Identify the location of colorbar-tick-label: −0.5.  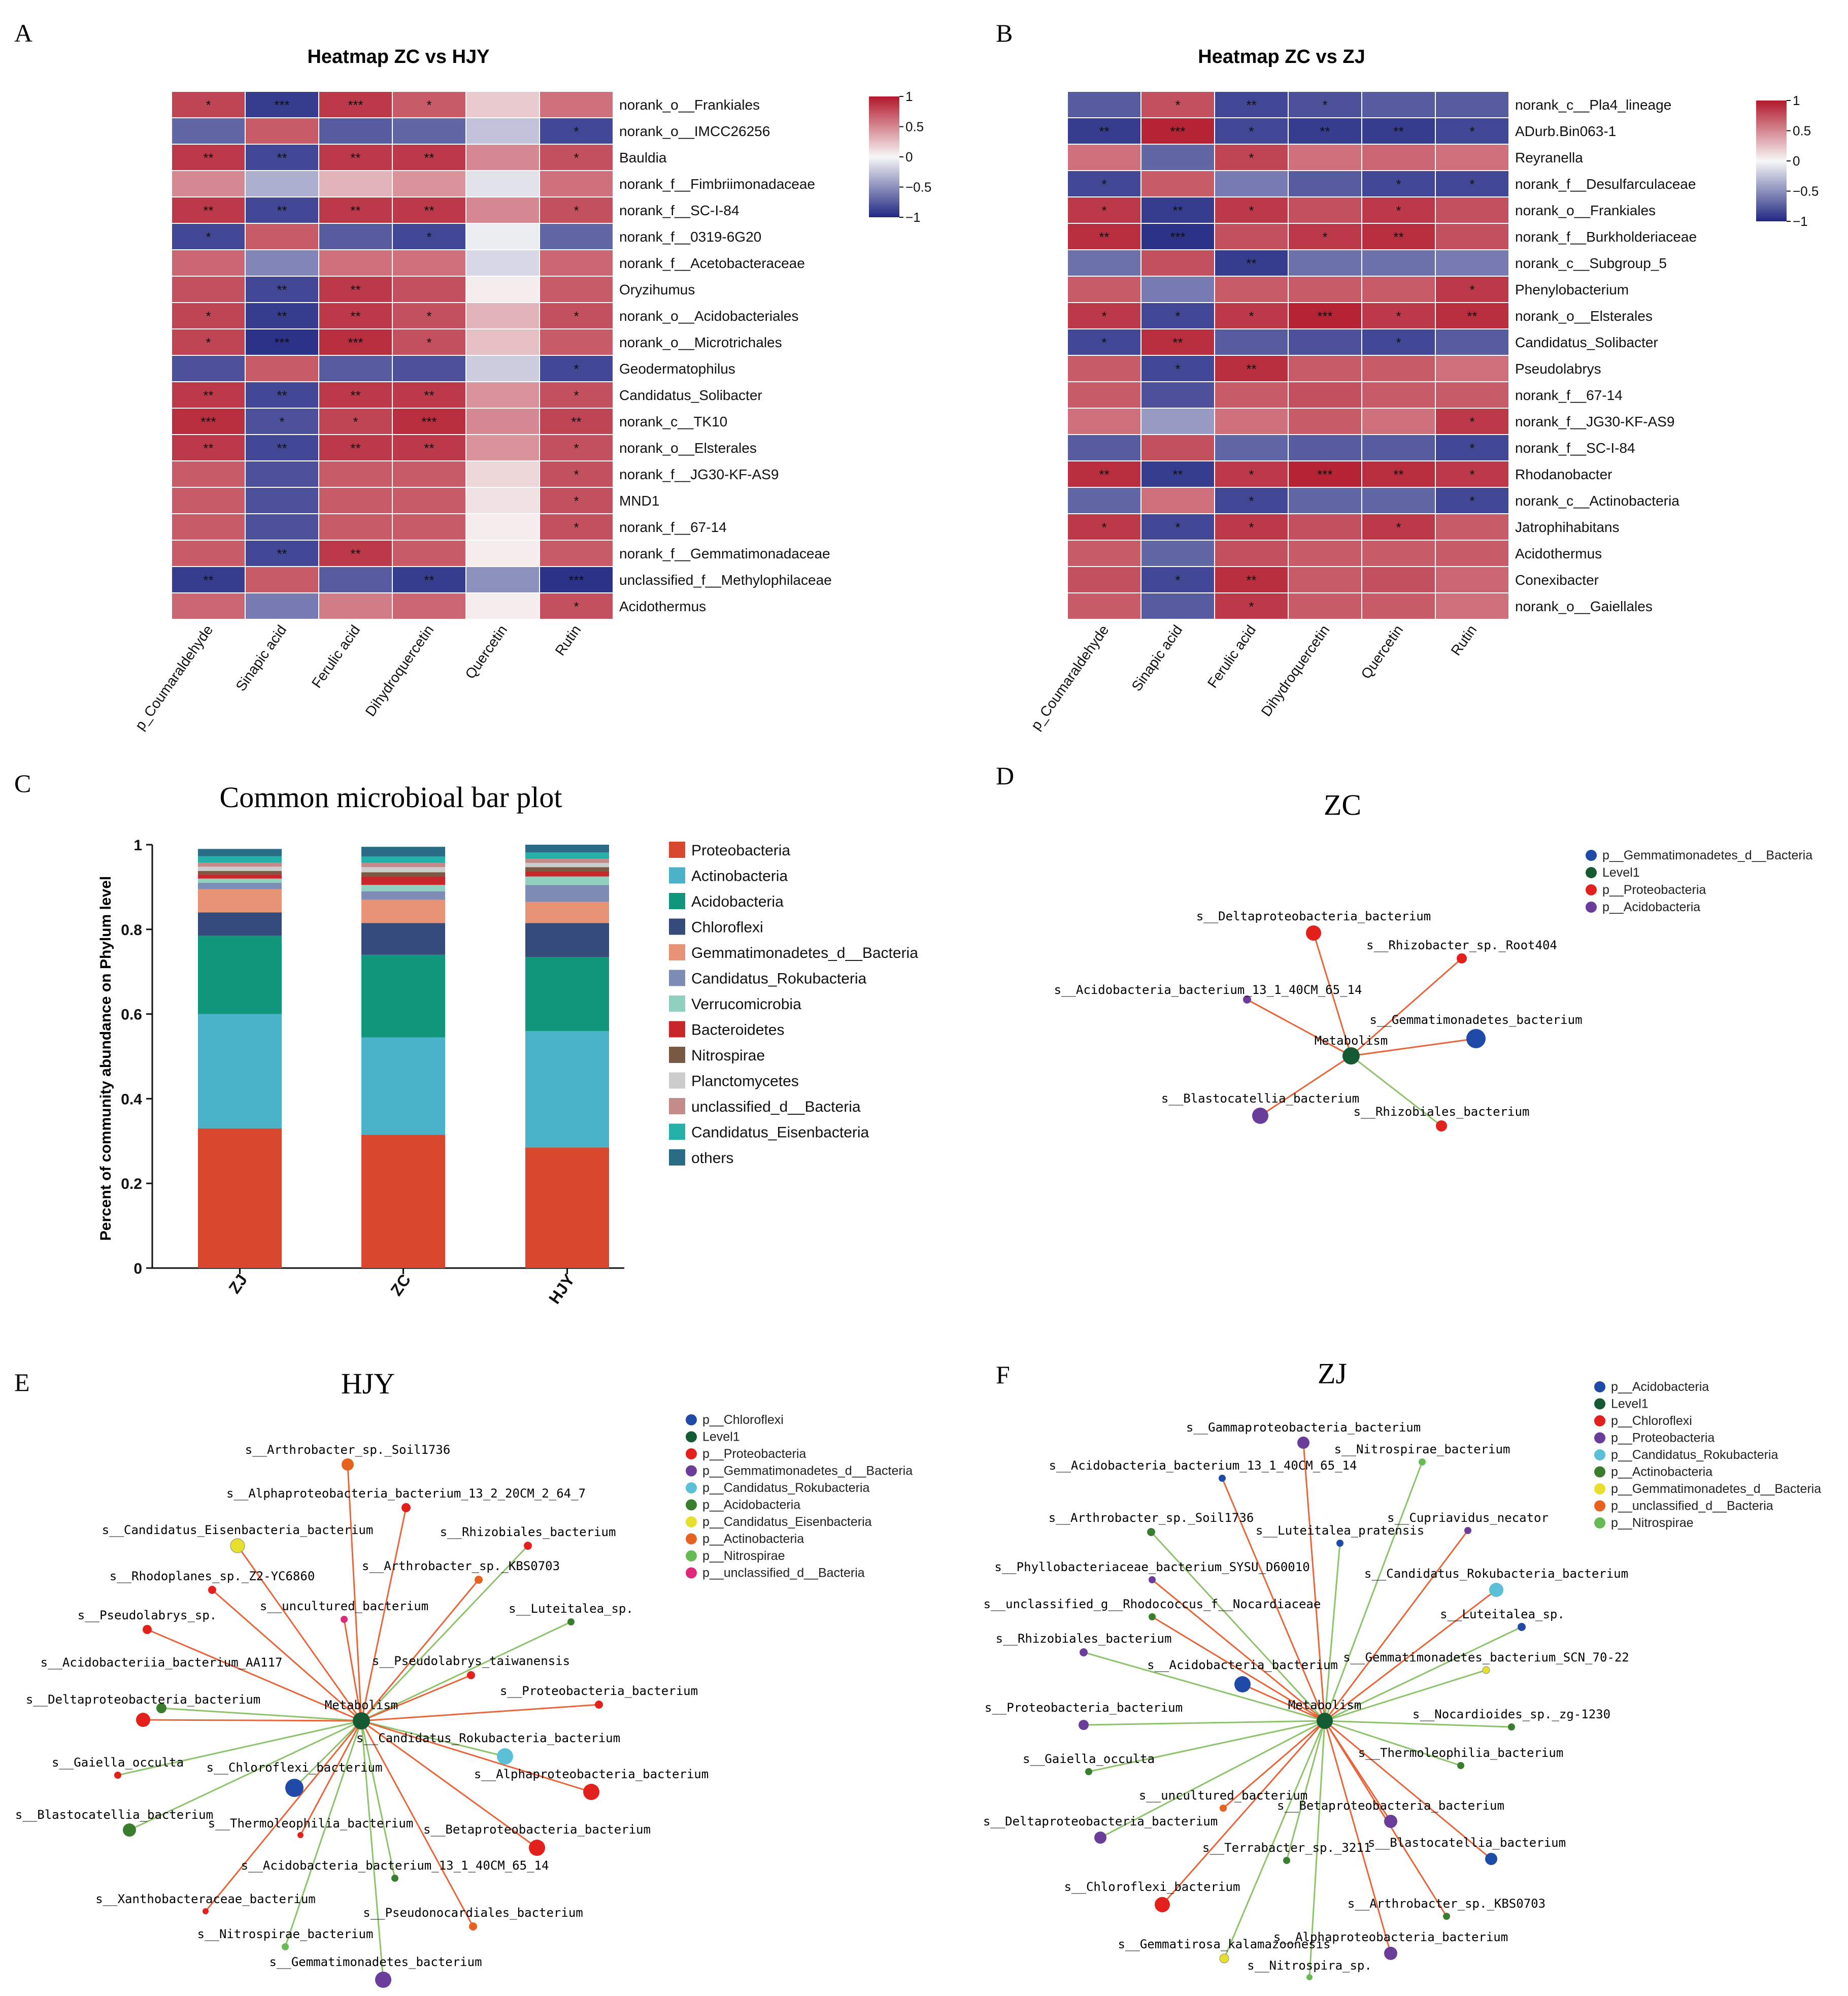
(918, 187).